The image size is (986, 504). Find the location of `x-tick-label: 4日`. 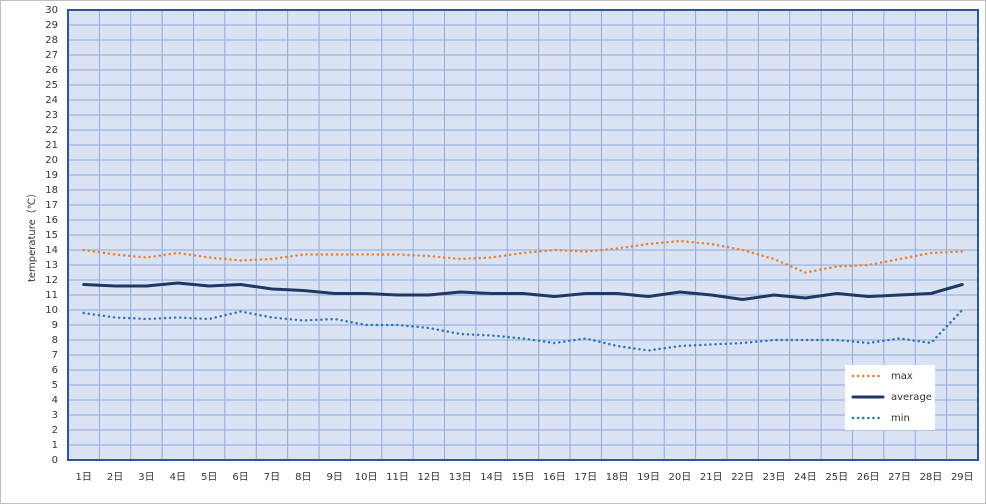

x-tick-label: 4日 is located at coordinates (178, 477).